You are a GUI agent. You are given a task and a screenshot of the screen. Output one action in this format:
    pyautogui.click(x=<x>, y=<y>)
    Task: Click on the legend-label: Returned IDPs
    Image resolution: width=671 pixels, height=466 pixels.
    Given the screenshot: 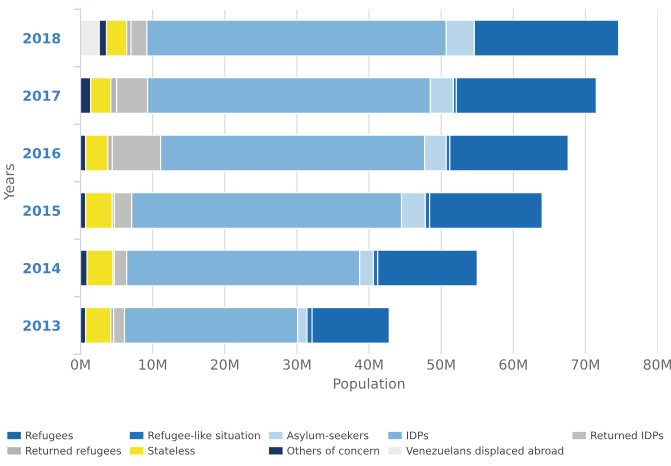 What is the action you would take?
    pyautogui.click(x=627, y=435)
    